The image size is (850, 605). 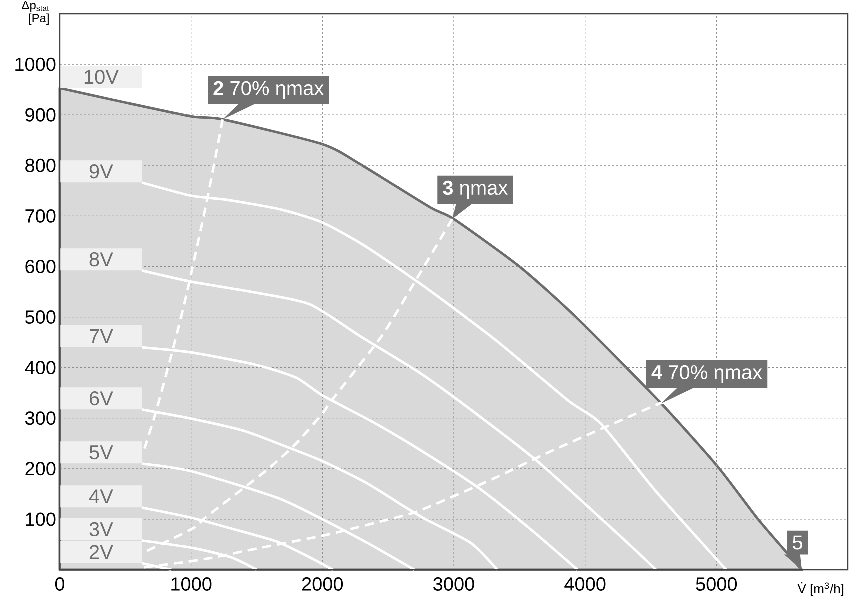 I want to click on y-tick-label: 500, so click(x=41, y=317).